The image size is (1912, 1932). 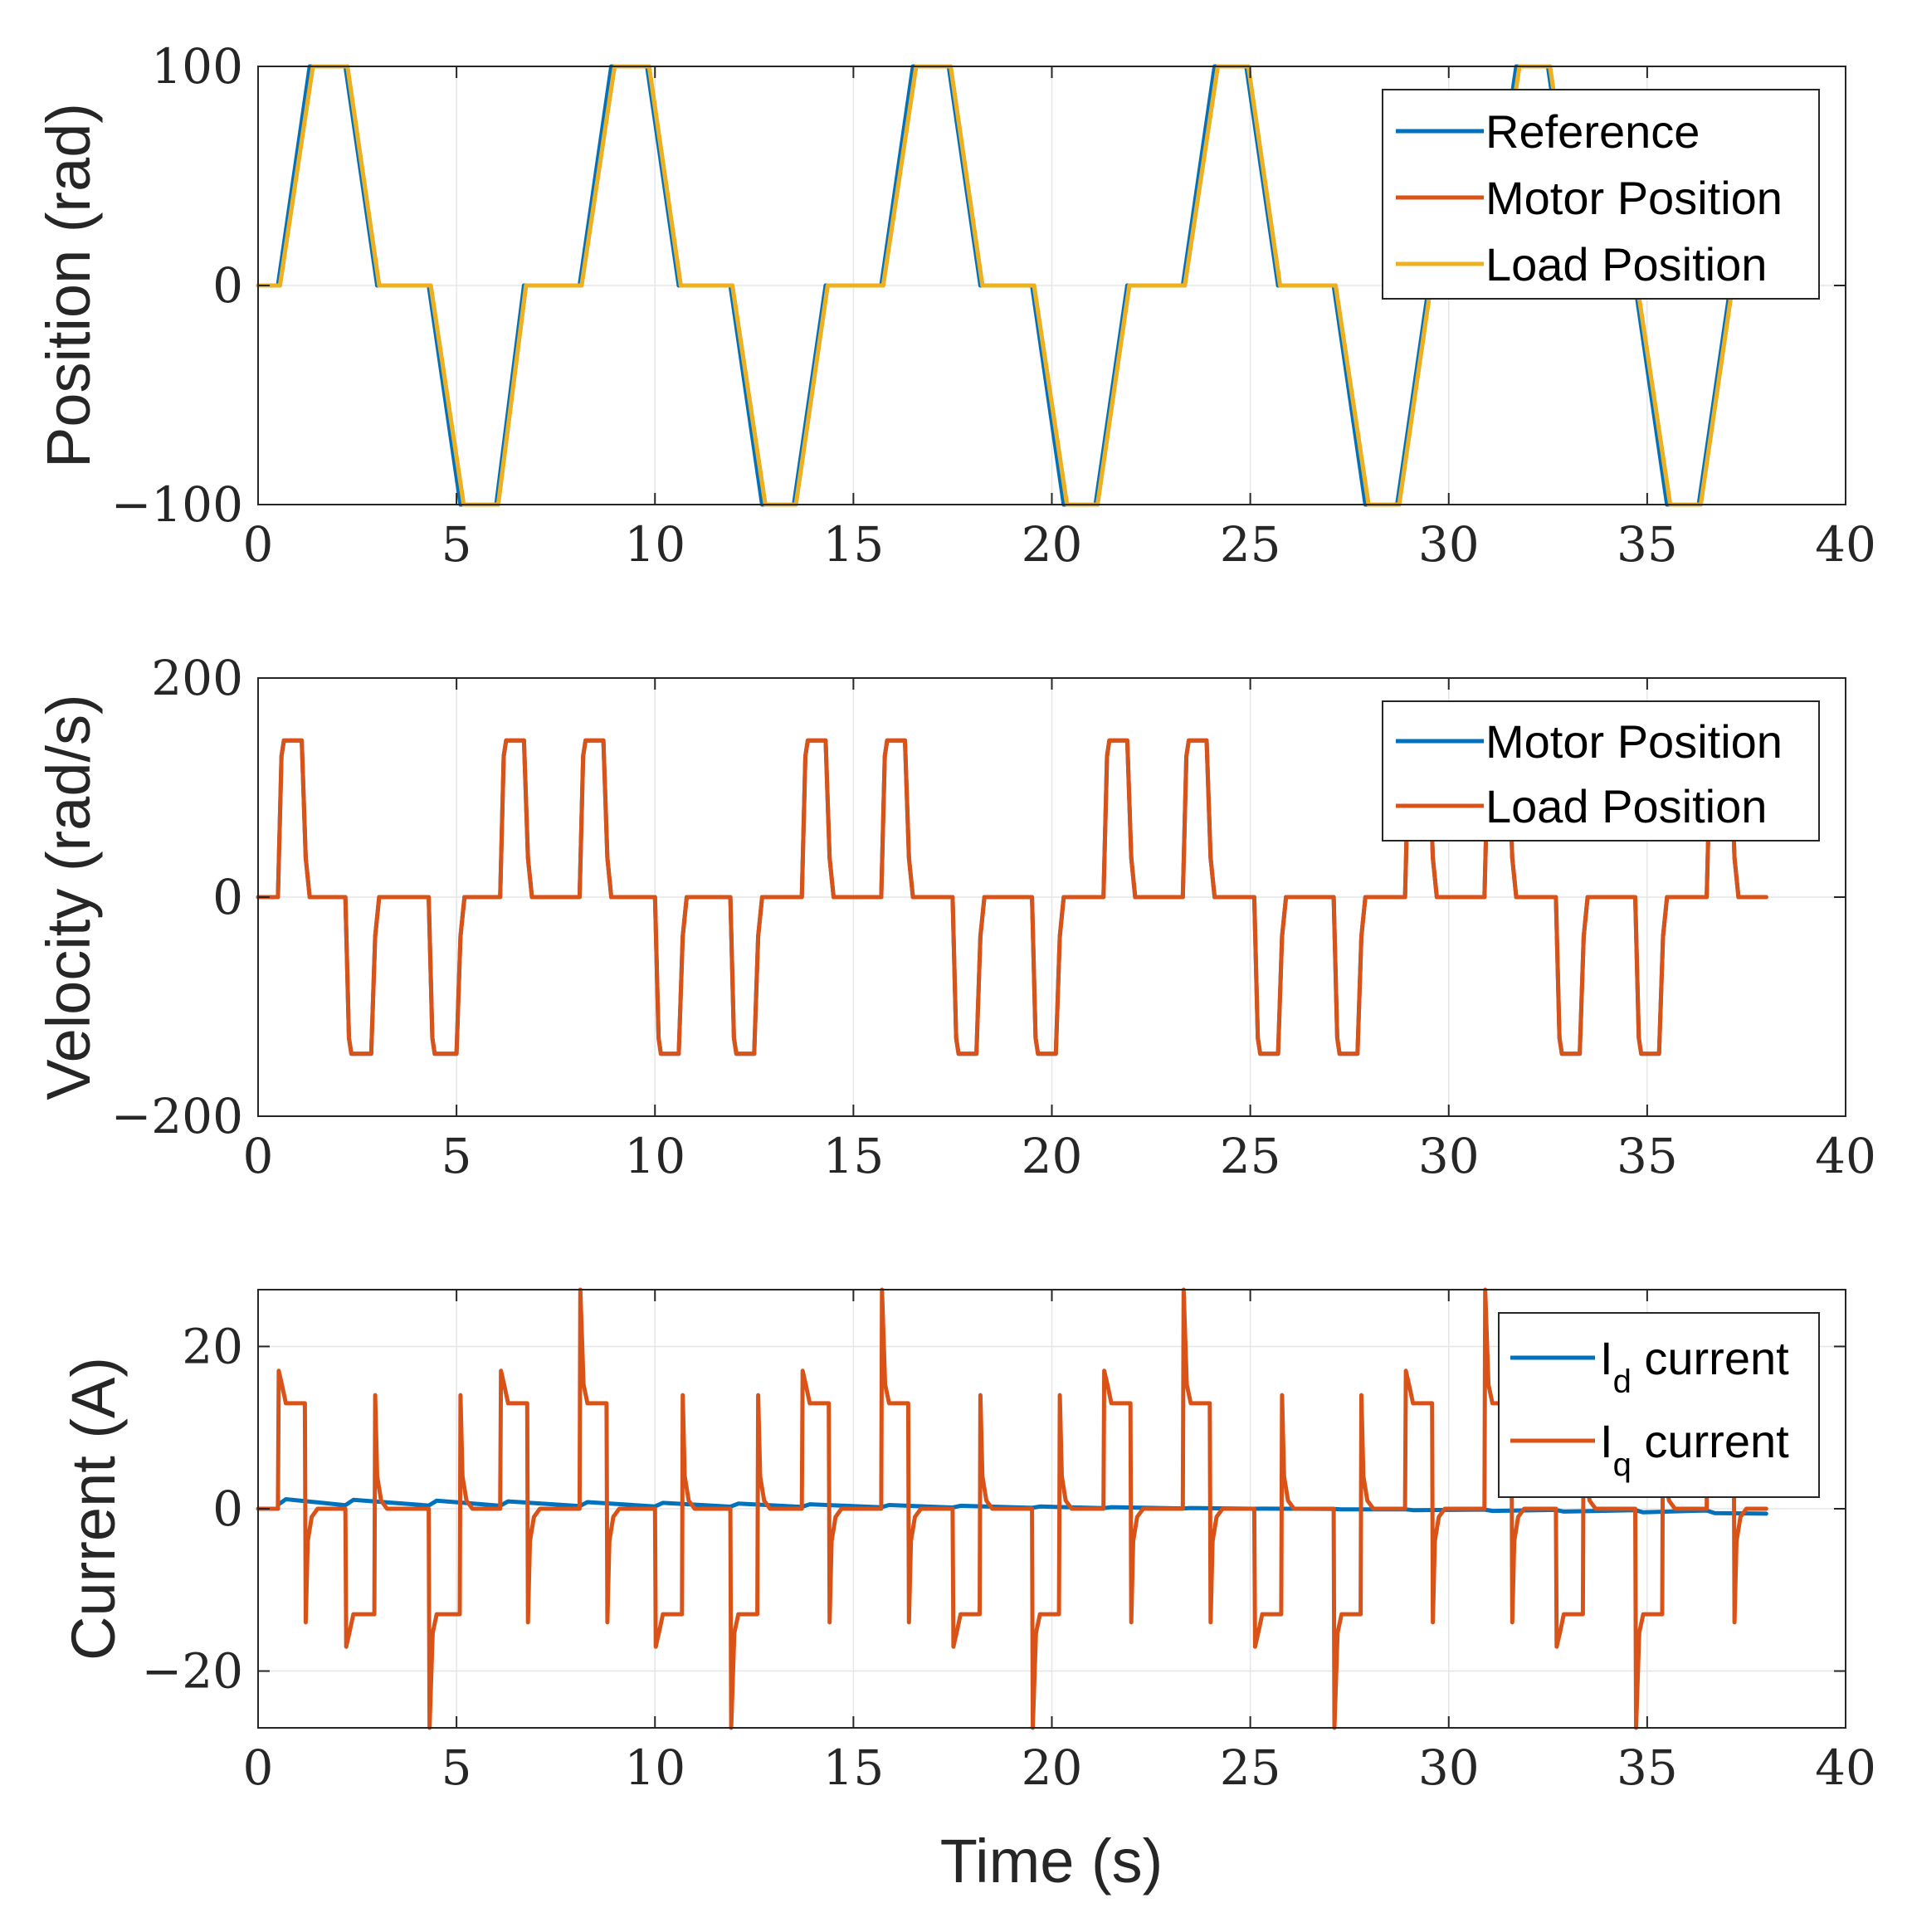 I want to click on position-ytick-label: 100, so click(x=197, y=67).